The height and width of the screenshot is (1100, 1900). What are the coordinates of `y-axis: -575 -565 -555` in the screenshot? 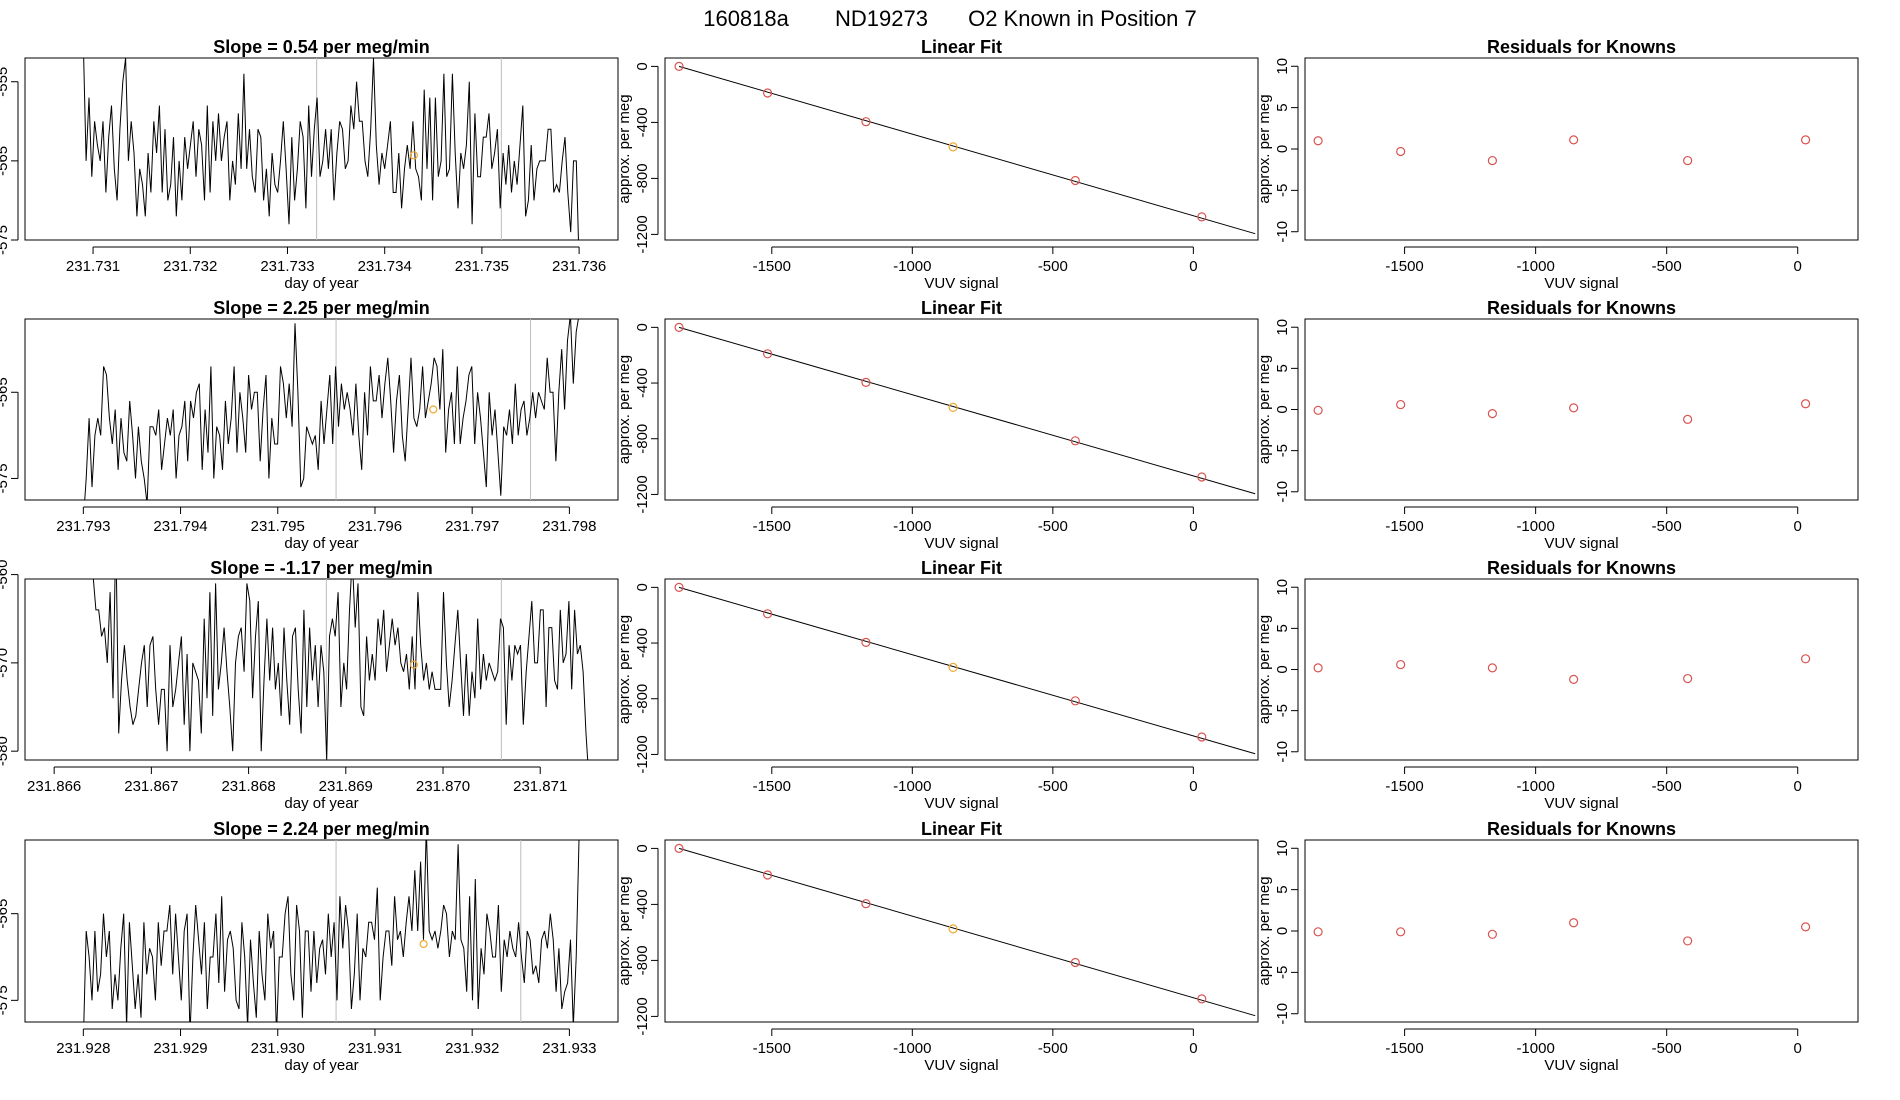 It's located at (9, 161).